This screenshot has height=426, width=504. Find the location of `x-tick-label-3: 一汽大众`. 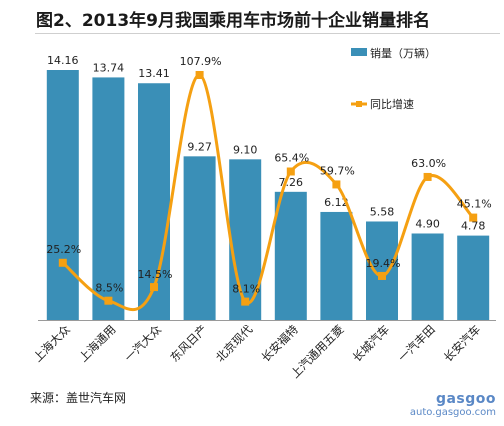

x-tick-label-3: 一汽大众 is located at coordinates (143, 343).